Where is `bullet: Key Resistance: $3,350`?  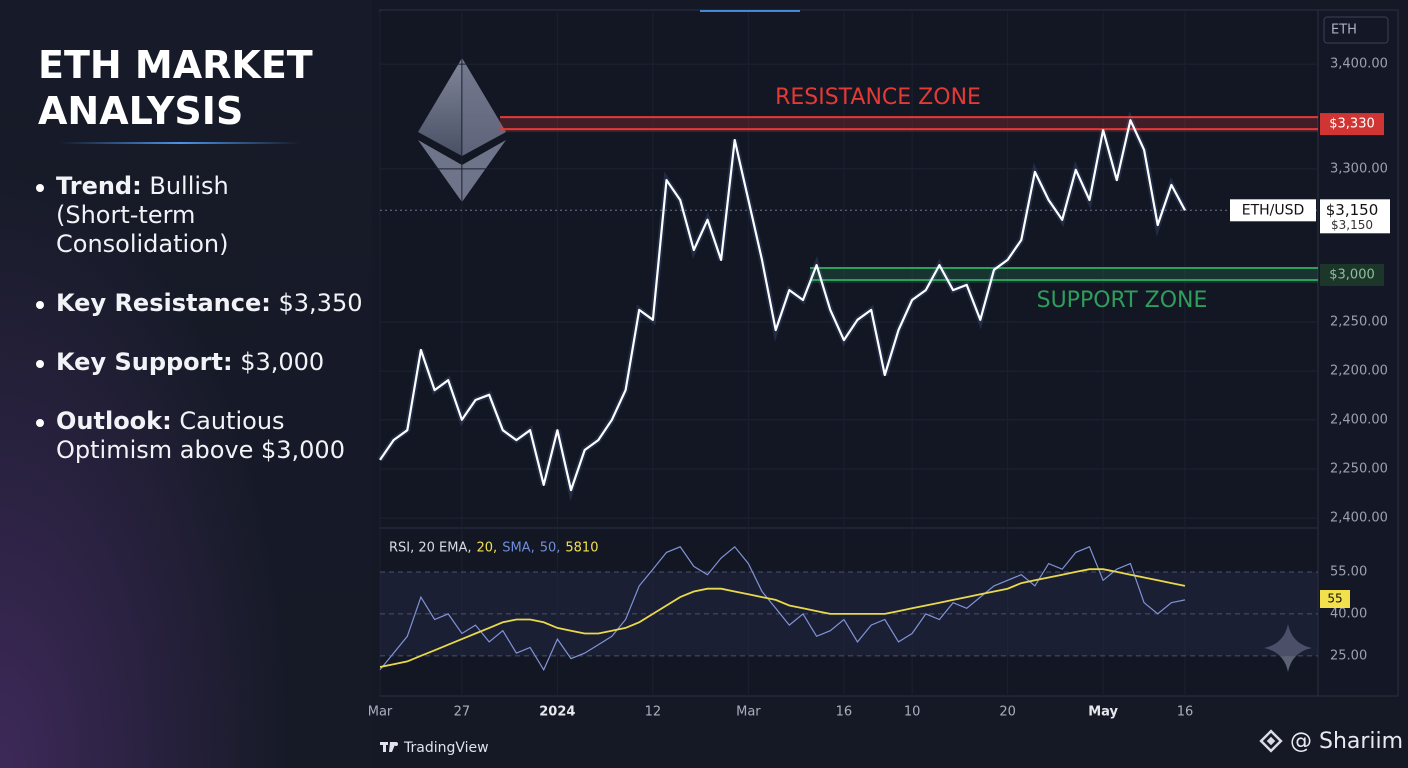
bullet: Key Resistance: $3,350 is located at coordinates (199, 303).